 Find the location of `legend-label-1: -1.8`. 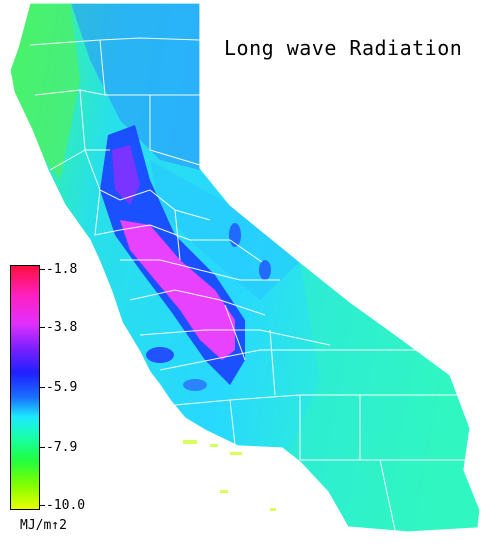

legend-label-1: -1.8 is located at coordinates (62, 269).